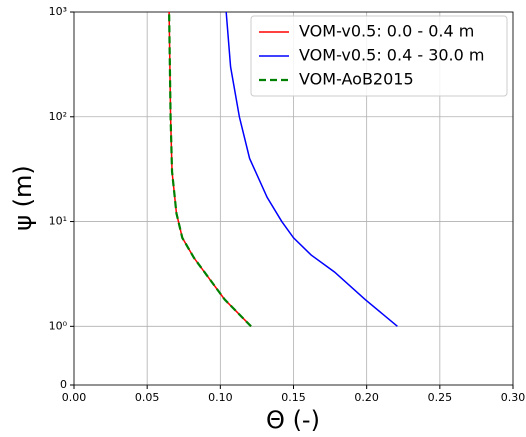 The height and width of the screenshot is (437, 526). I want to click on x-tick-label: 0.30, so click(513, 397).